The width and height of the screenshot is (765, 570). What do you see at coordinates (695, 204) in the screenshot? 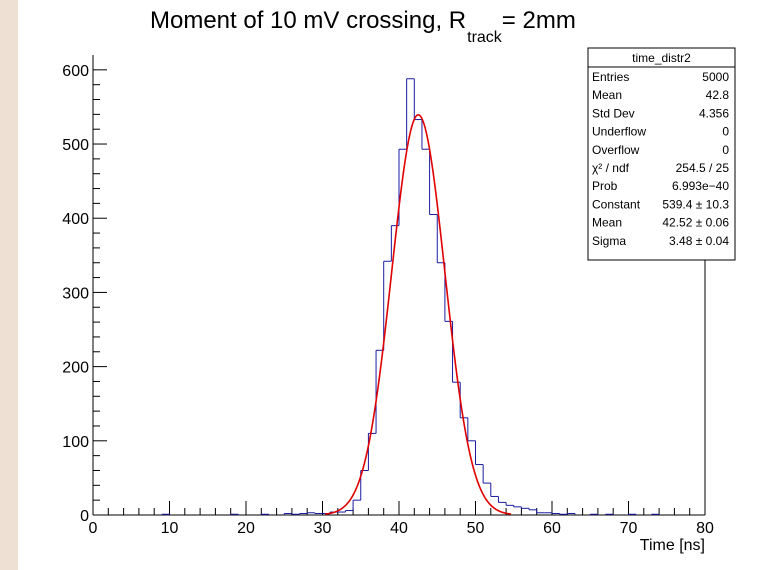
I see `stats-row-value: 539.4 ± 10.3` at bounding box center [695, 204].